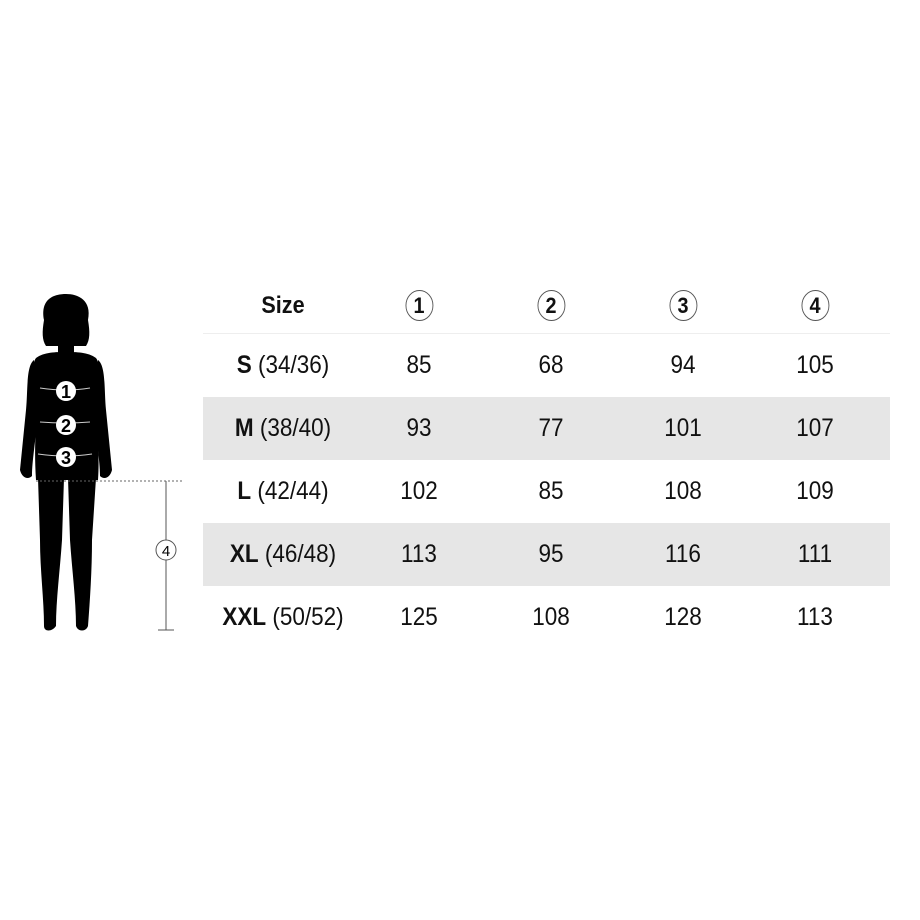 Image resolution: width=920 pixels, height=920 pixels. What do you see at coordinates (683, 365) in the screenshot?
I see `measurement-cell: 94` at bounding box center [683, 365].